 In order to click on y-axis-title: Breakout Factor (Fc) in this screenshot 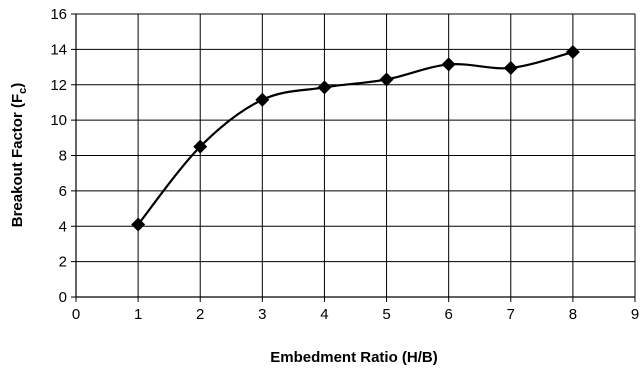, I will do `click(19, 155)`.